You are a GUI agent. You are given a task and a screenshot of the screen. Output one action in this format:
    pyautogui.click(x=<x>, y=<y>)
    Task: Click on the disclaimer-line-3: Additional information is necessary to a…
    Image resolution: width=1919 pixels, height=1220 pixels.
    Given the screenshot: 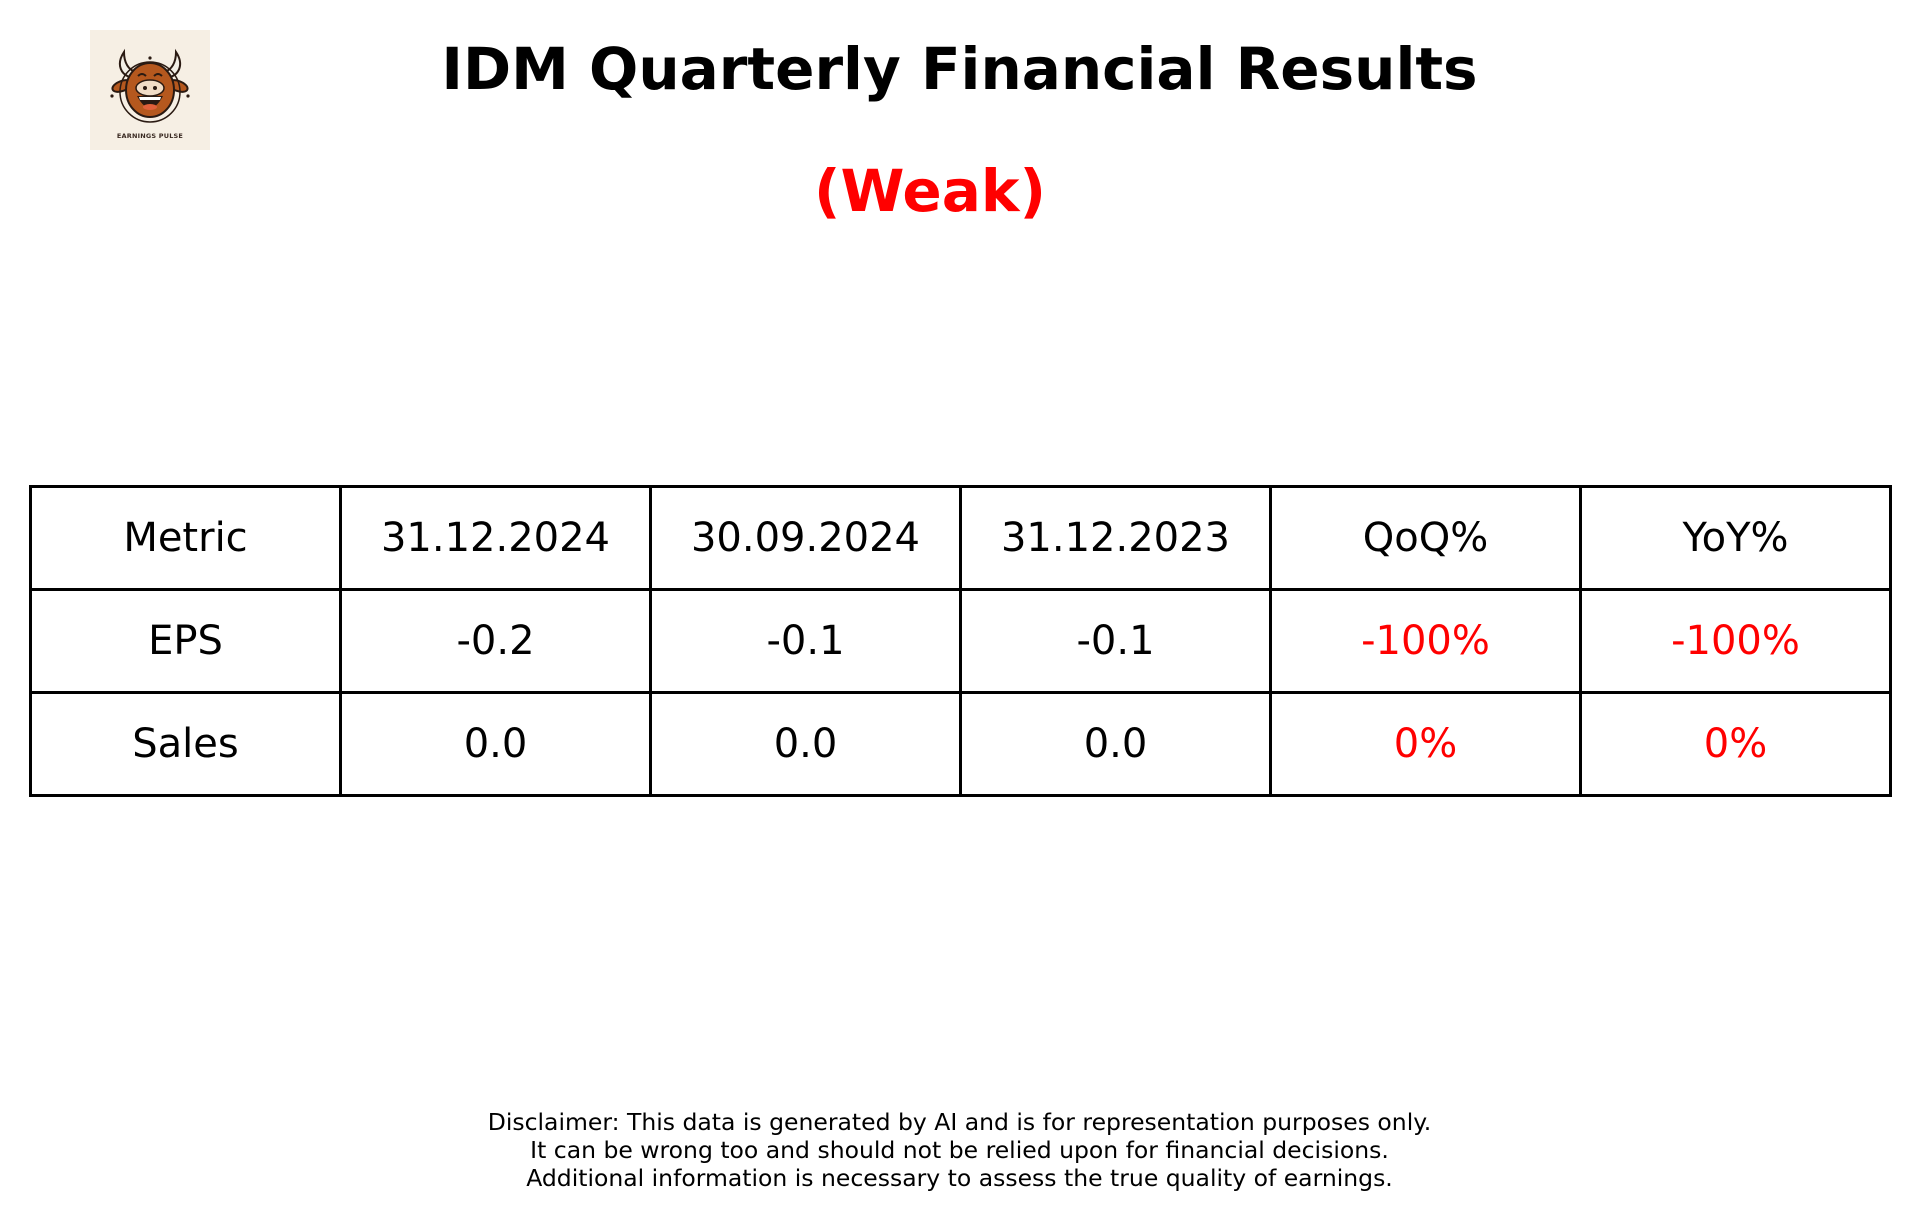 What is the action you would take?
    pyautogui.click(x=959, y=1178)
    